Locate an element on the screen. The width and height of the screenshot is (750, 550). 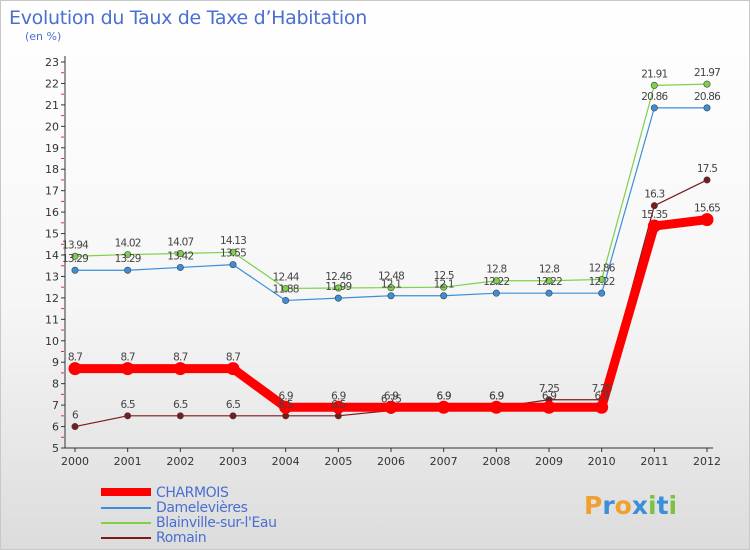
x-tick-label: 2008 is located at coordinates (496, 461).